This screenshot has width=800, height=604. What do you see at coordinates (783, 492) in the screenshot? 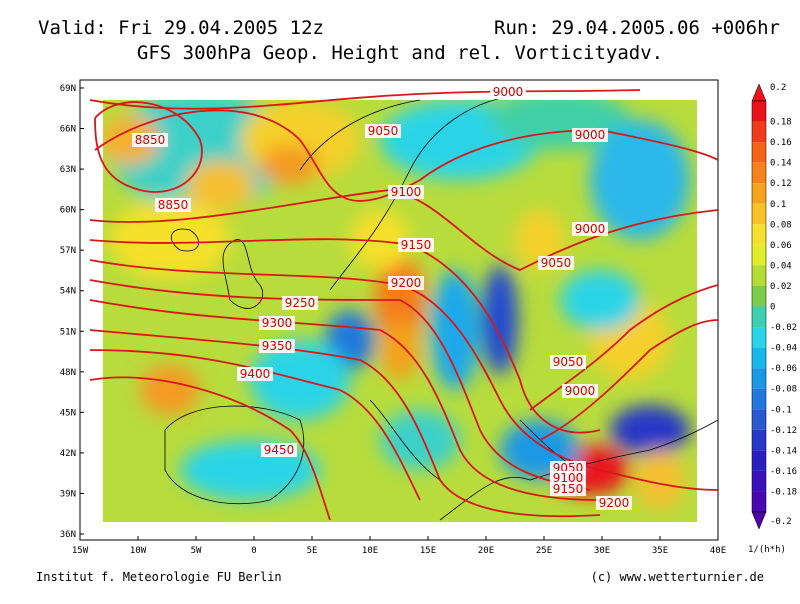
I see `colorbar-label: -0.18` at bounding box center [783, 492].